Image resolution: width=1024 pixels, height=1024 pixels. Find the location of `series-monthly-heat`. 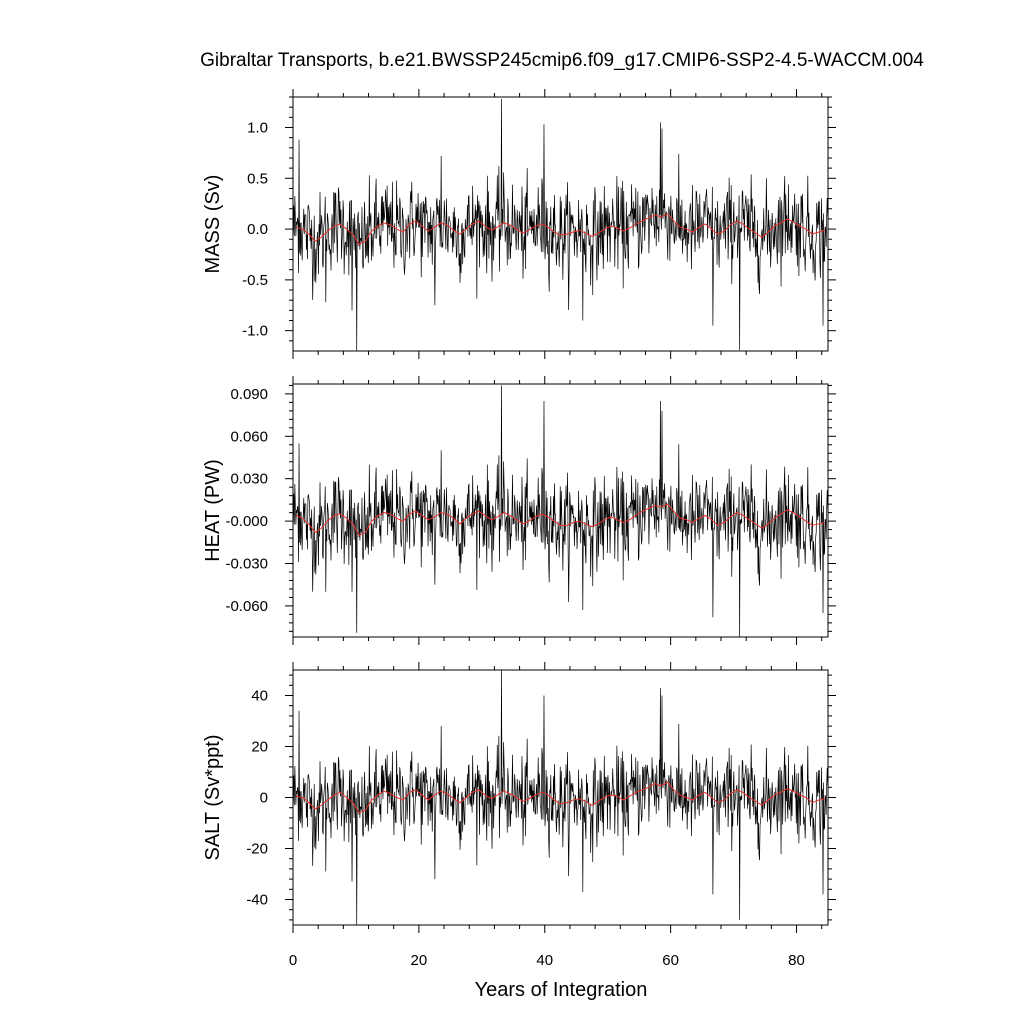

series-monthly-heat is located at coordinates (560, 511).